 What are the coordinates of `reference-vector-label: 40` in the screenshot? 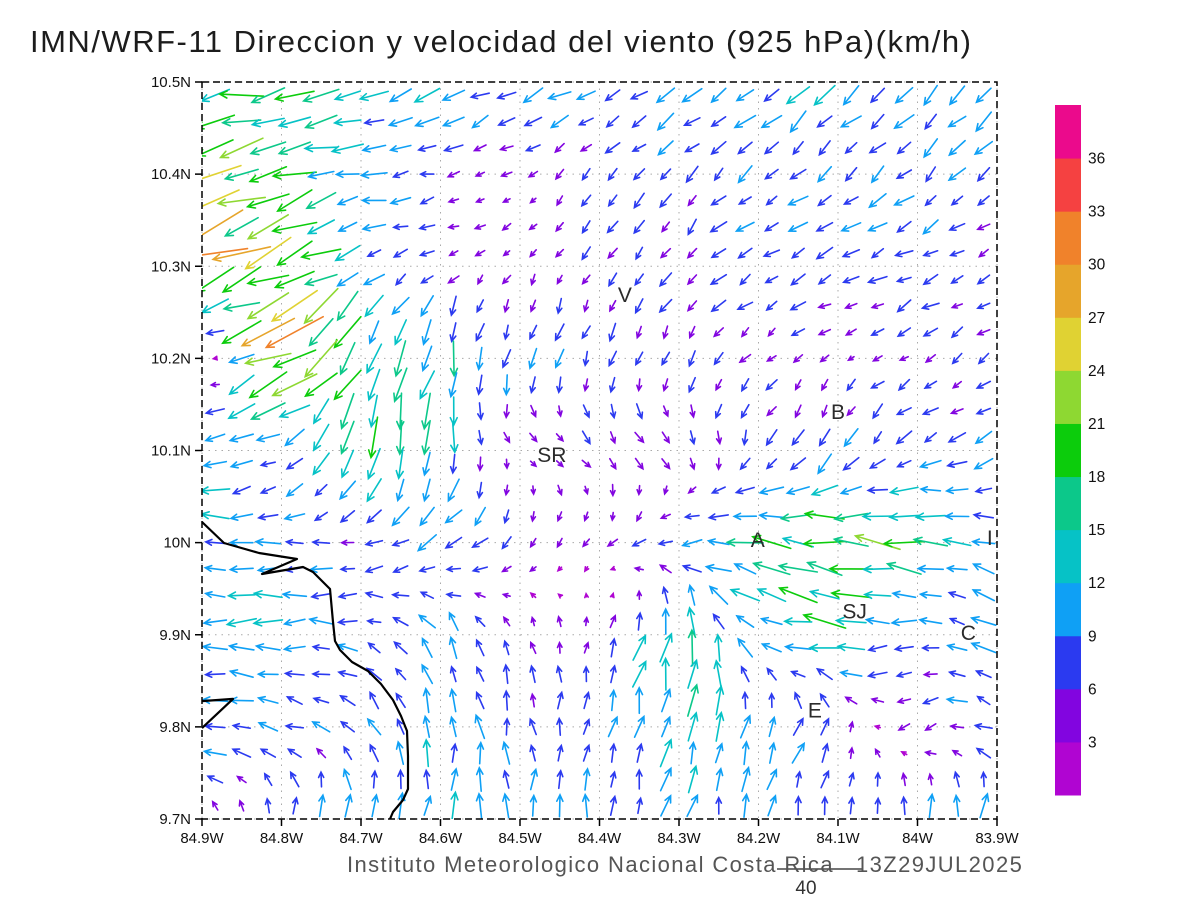 It's located at (805, 888).